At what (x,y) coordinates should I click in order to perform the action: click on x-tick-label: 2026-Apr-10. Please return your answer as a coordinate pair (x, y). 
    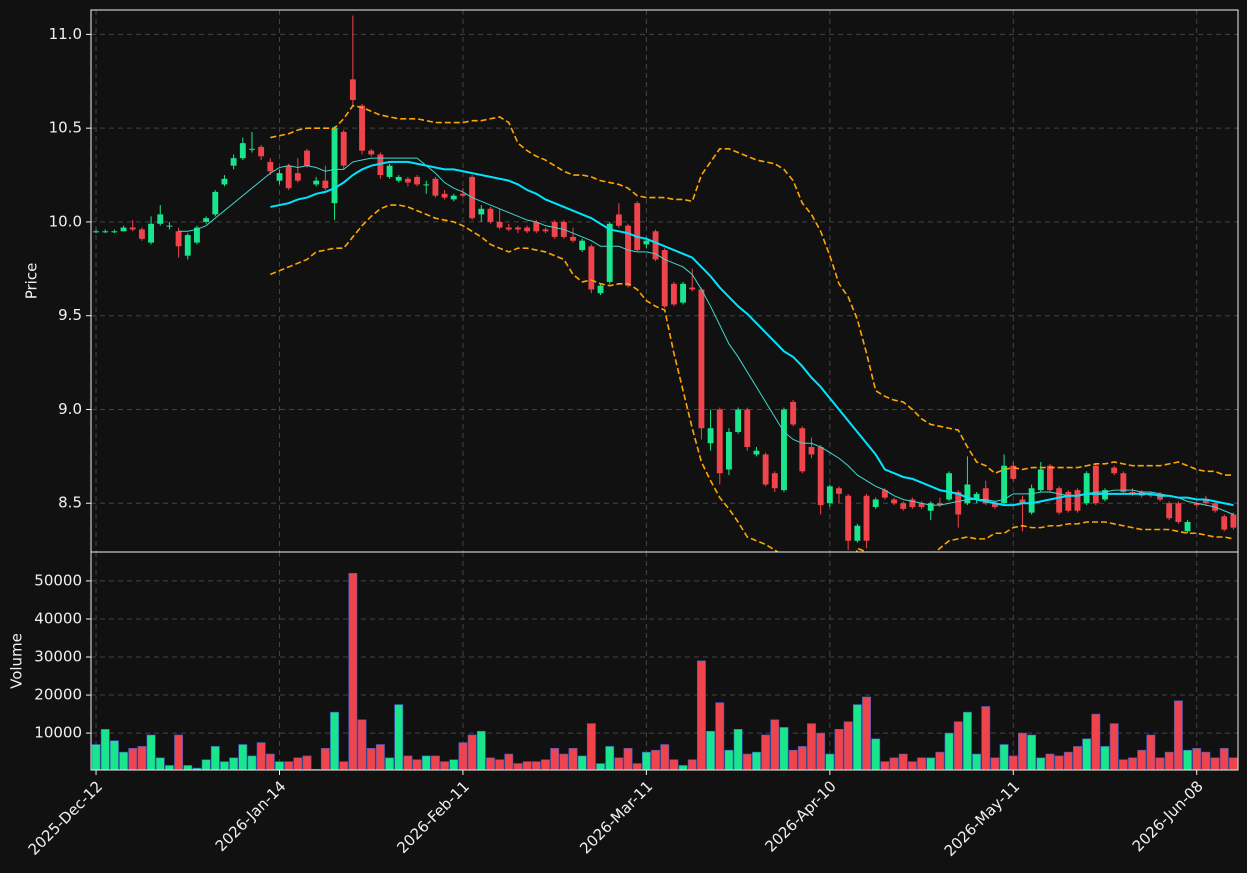
    Looking at the image, I should click on (801, 816).